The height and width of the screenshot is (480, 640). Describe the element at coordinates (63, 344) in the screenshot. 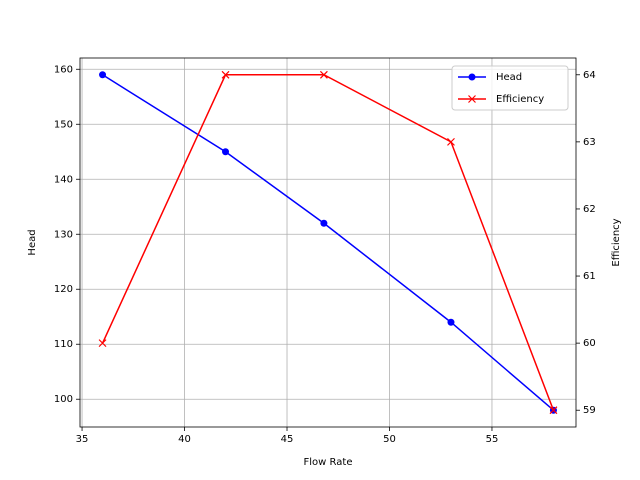

I see `y-tick-label: 110` at that location.